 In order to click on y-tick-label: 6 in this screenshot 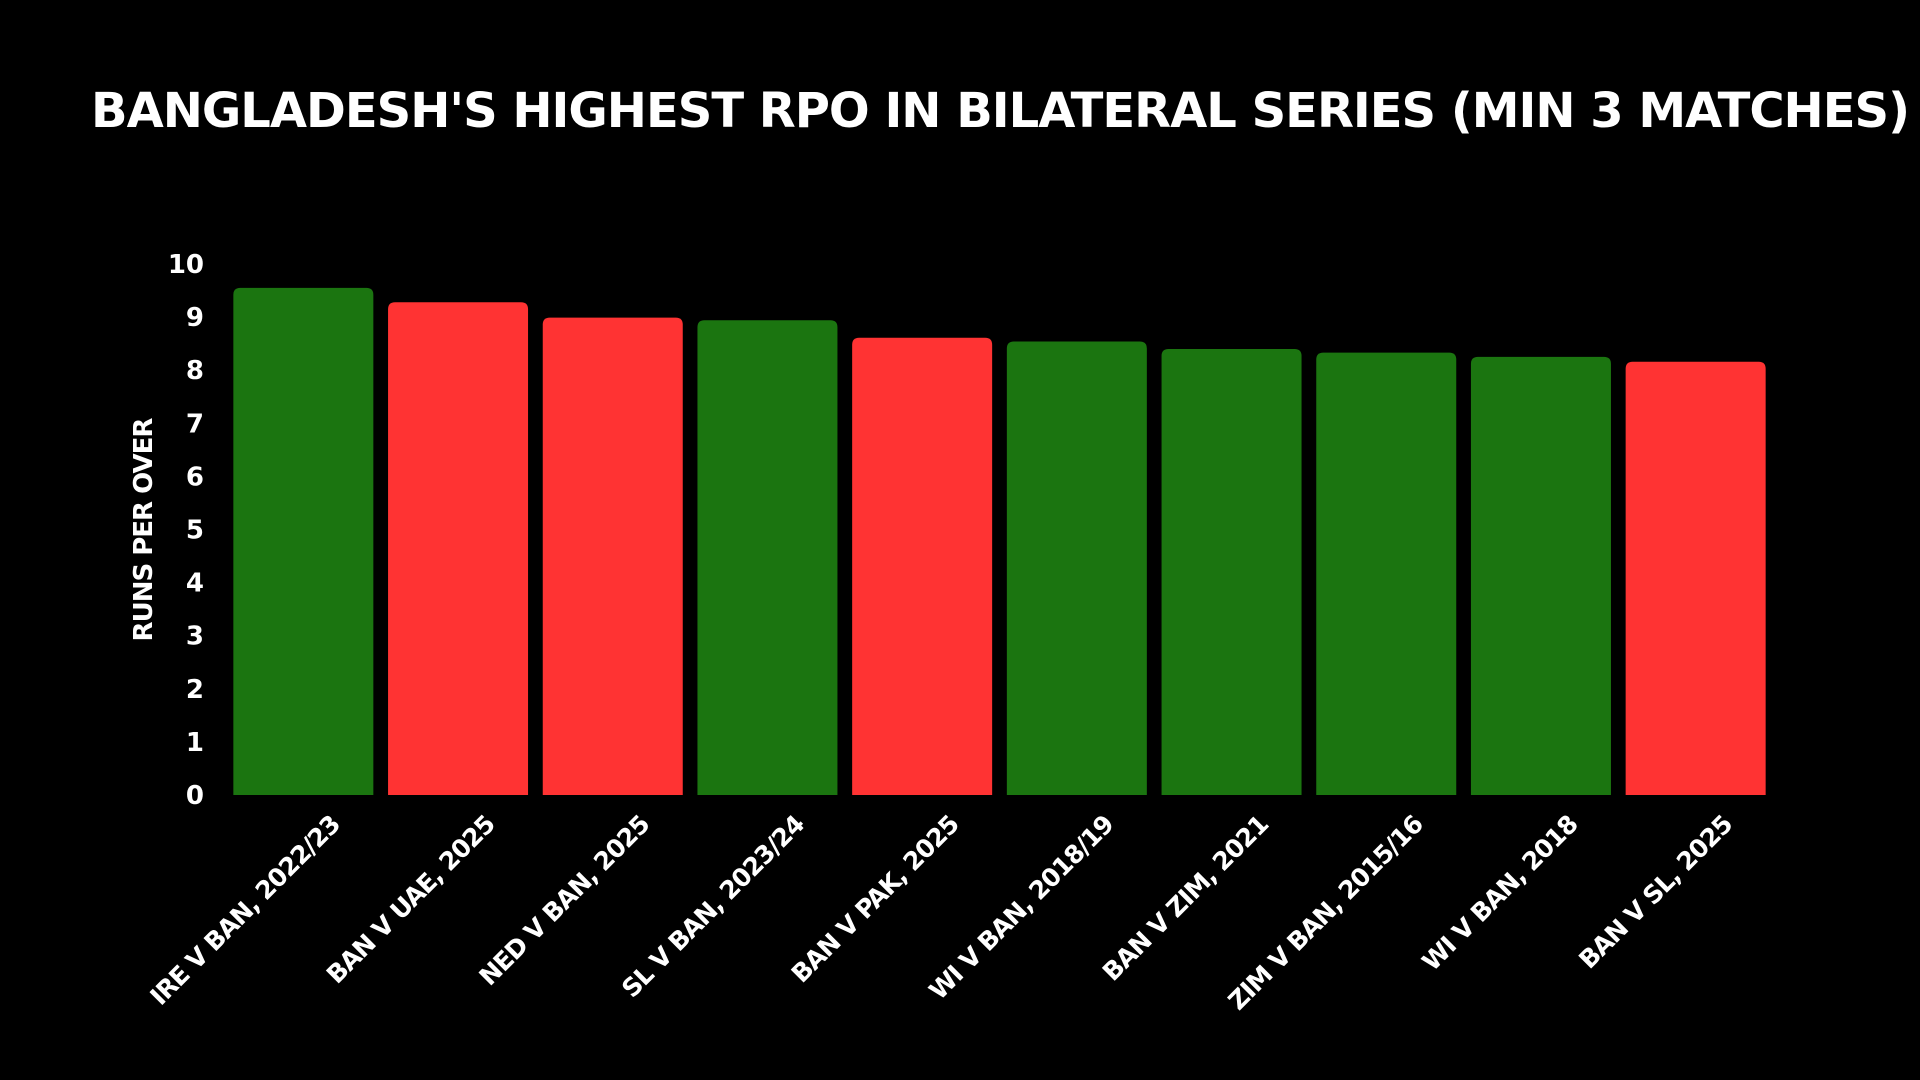, I will do `click(195, 477)`.